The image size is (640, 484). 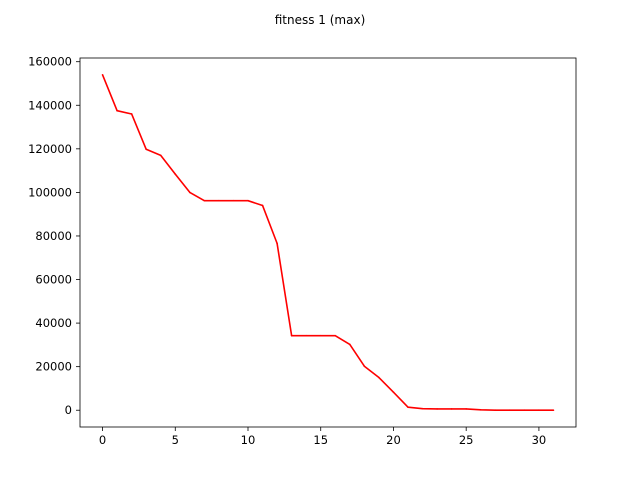 What do you see at coordinates (393, 440) in the screenshot?
I see `x-tick-label: 20` at bounding box center [393, 440].